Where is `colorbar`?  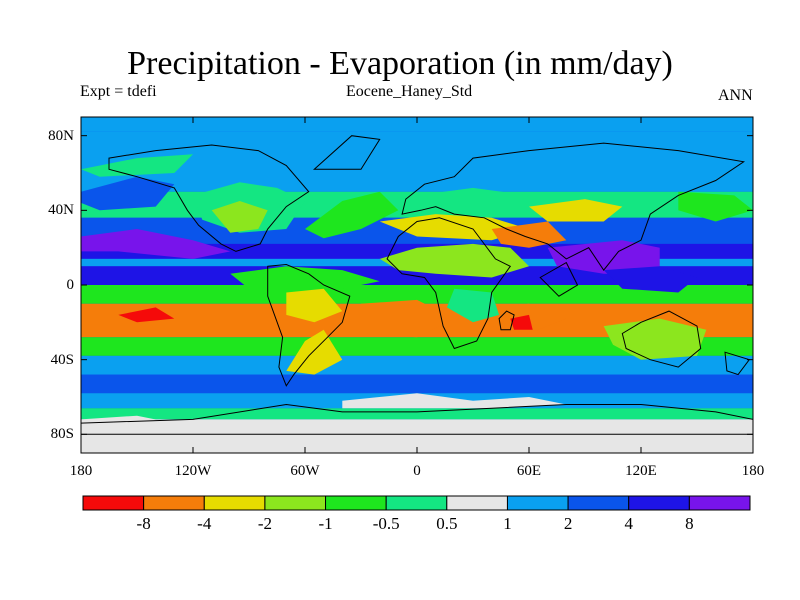
colorbar is located at coordinates (416, 503).